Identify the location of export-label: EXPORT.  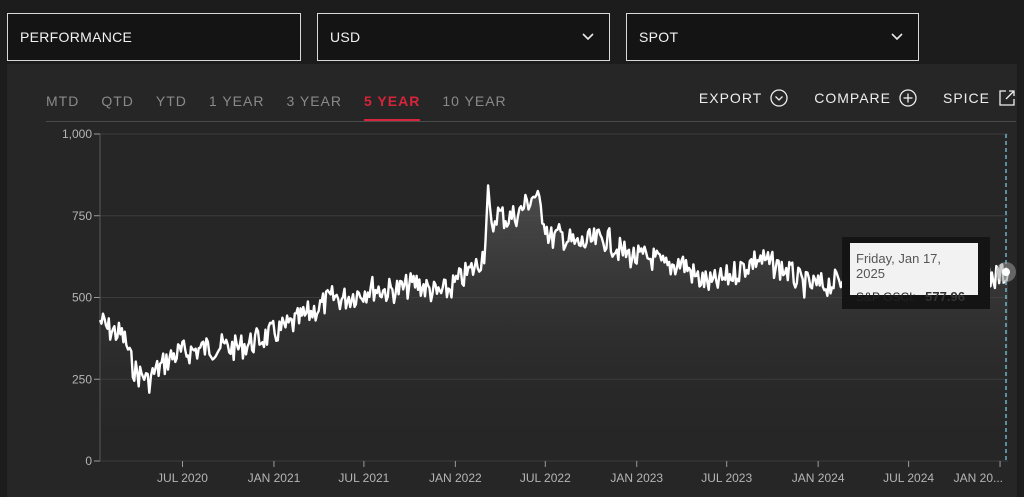
(730, 98).